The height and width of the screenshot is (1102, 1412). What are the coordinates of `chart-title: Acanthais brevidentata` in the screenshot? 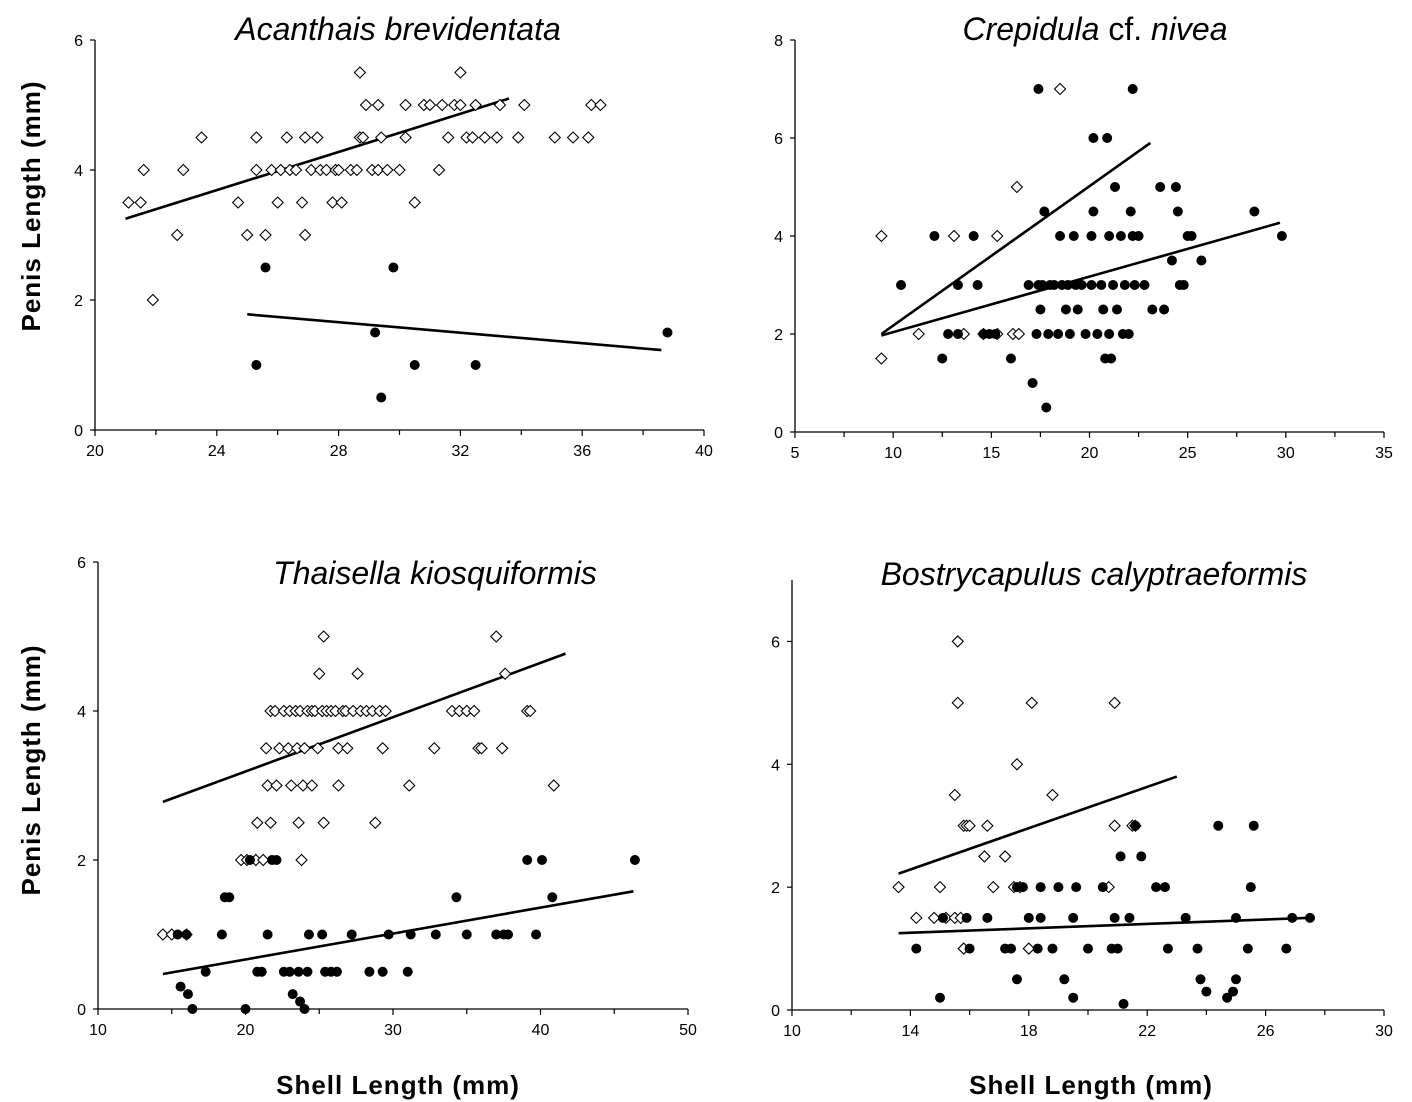 It's located at (397, 29).